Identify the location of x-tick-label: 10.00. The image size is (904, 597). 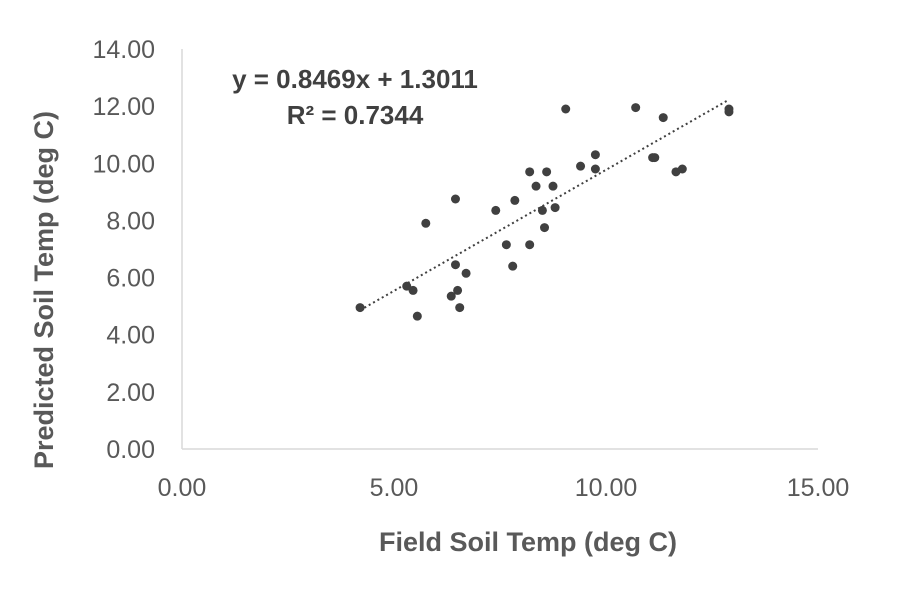
(606, 488).